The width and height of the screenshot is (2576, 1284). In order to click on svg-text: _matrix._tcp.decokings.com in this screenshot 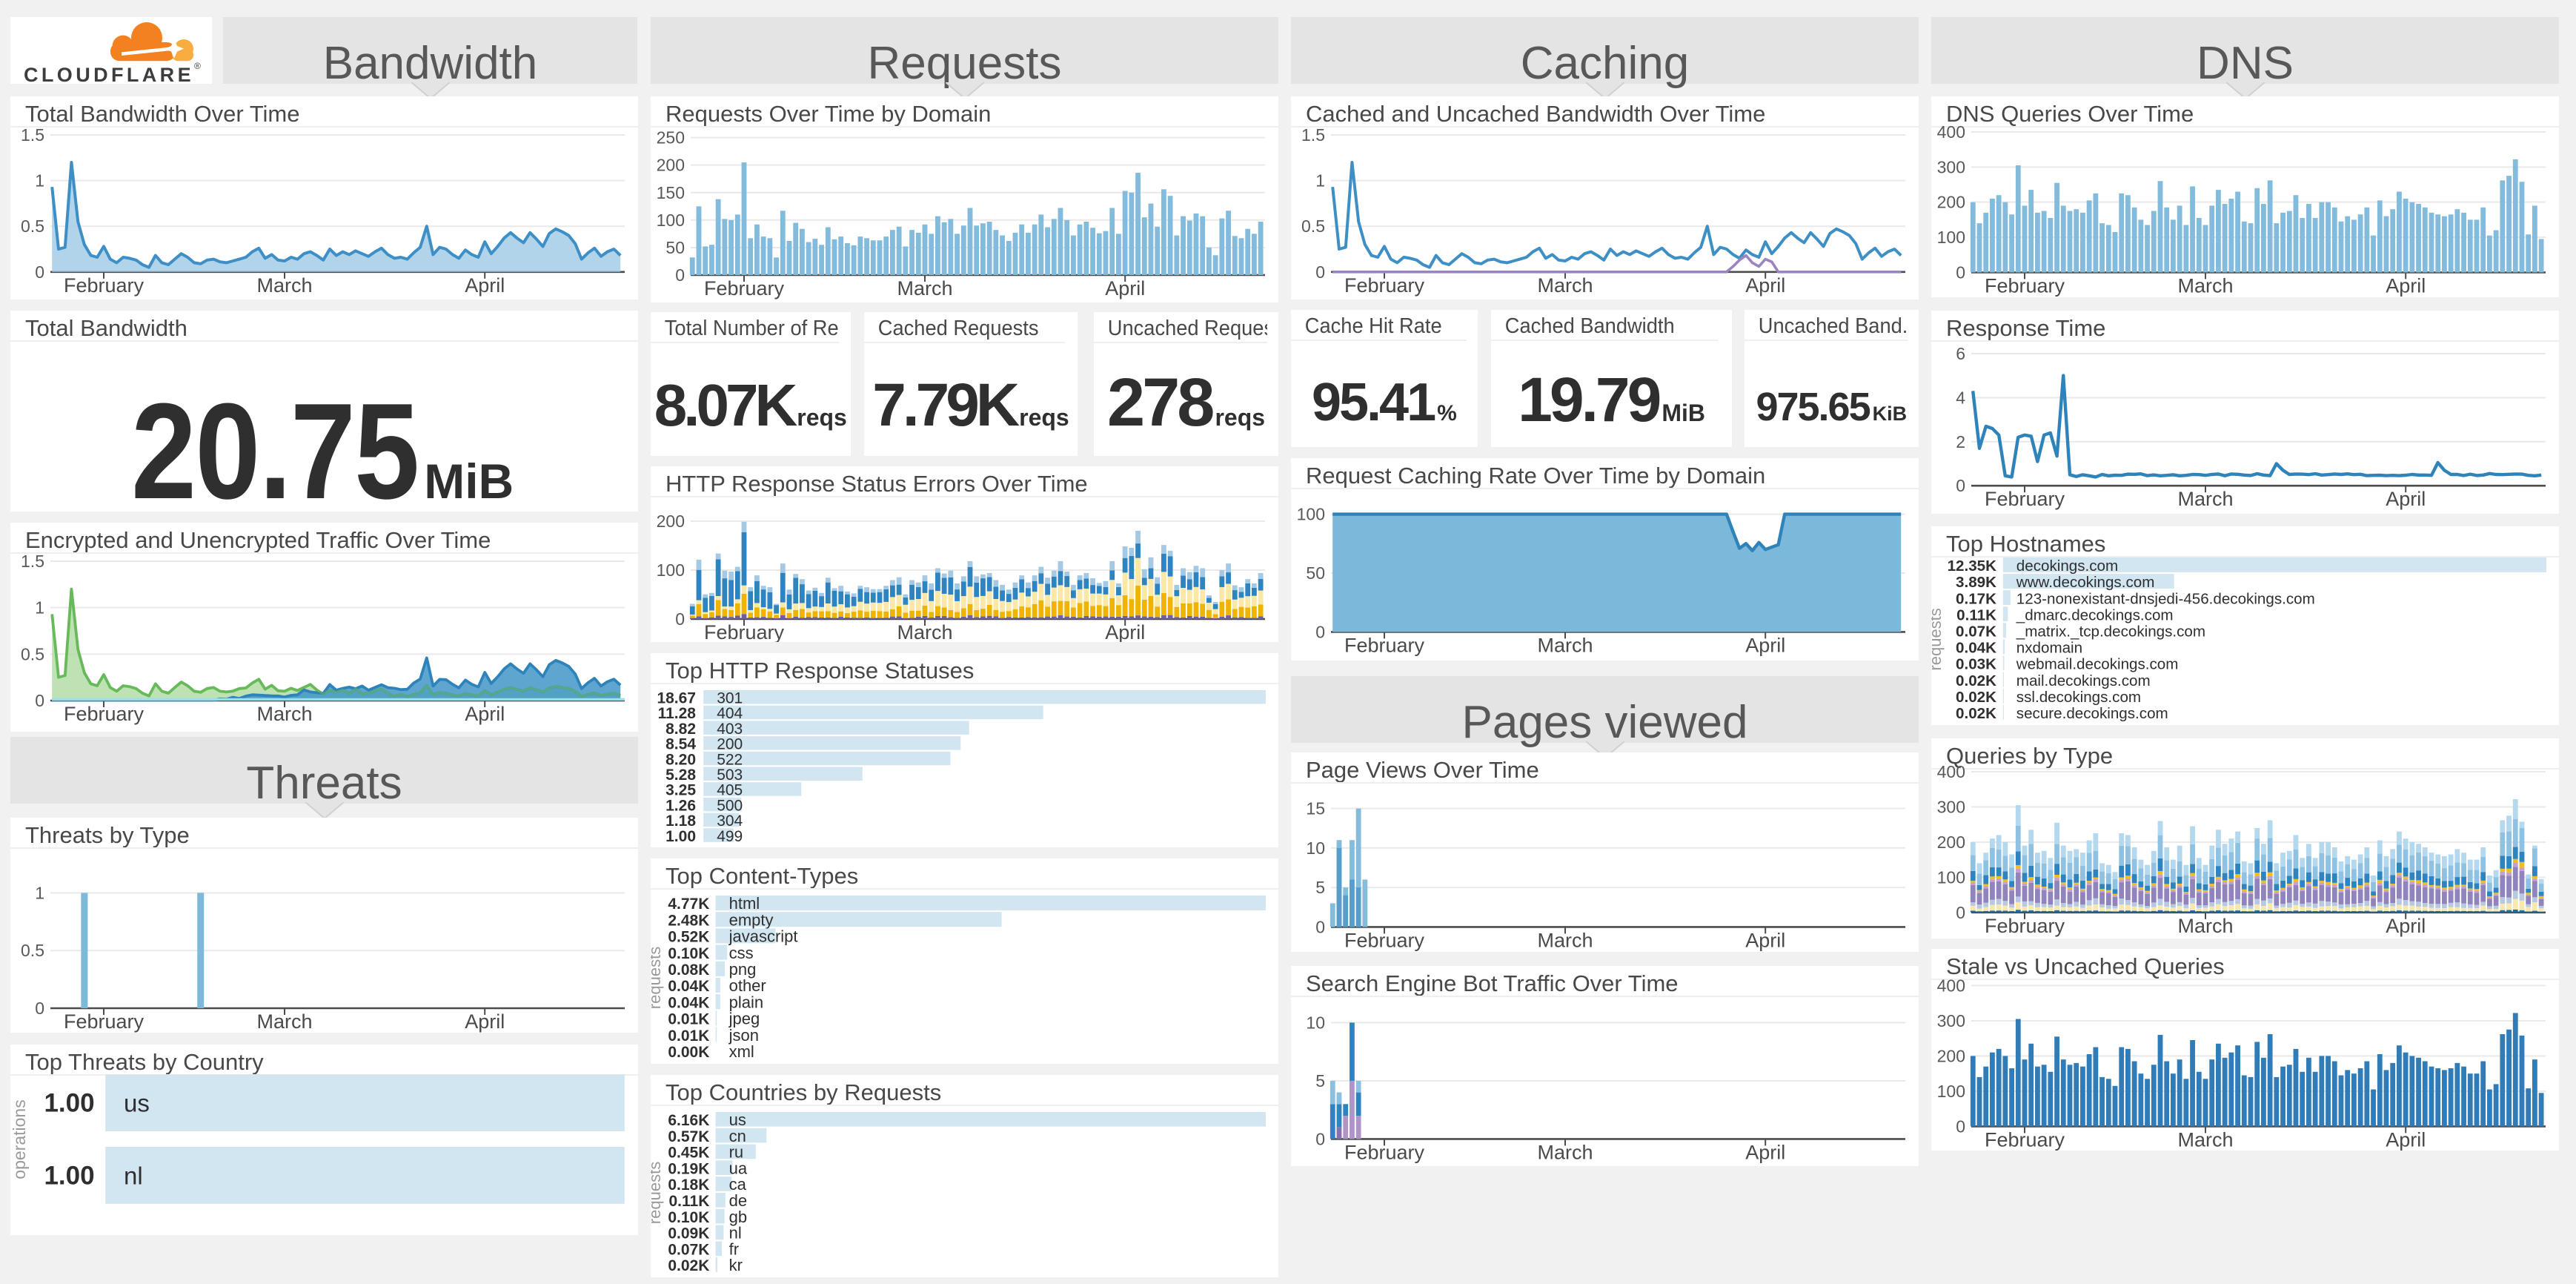, I will do `click(2110, 631)`.